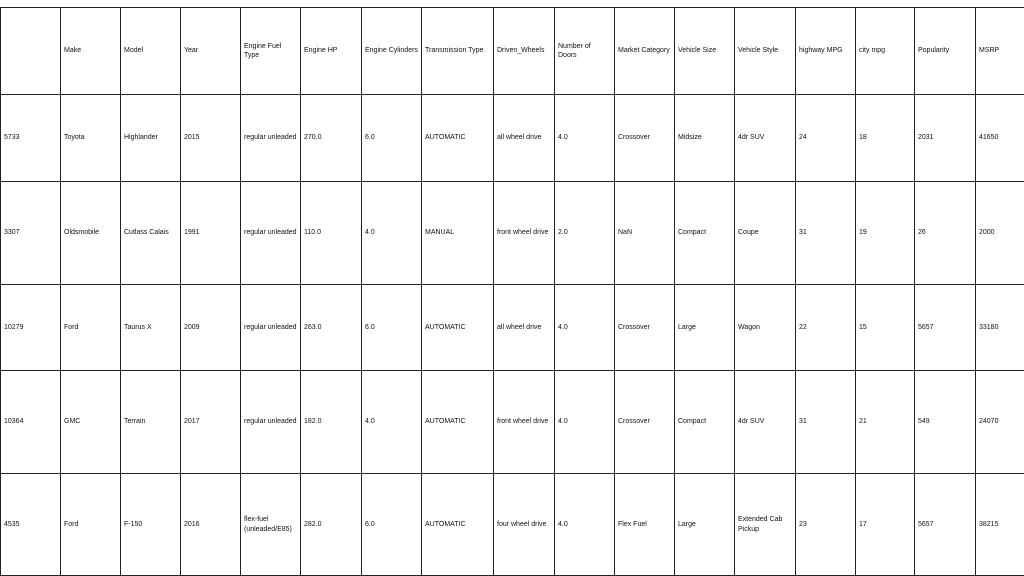 This screenshot has width=1024, height=576. What do you see at coordinates (885, 233) in the screenshot?
I see `cell-city-mpg: 19` at bounding box center [885, 233].